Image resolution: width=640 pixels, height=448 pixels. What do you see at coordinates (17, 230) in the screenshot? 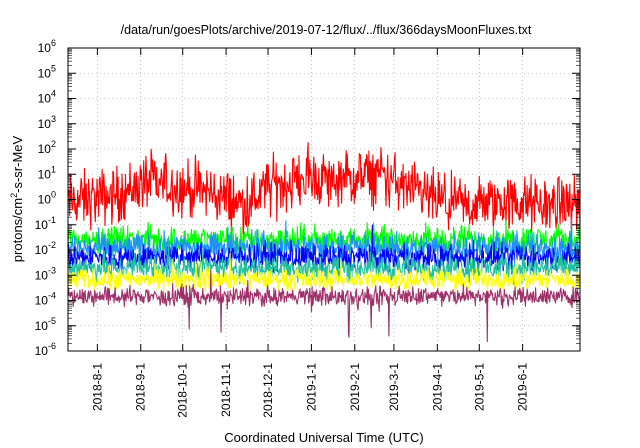
I see `y-axis-title-main: protons/cm` at bounding box center [17, 230].